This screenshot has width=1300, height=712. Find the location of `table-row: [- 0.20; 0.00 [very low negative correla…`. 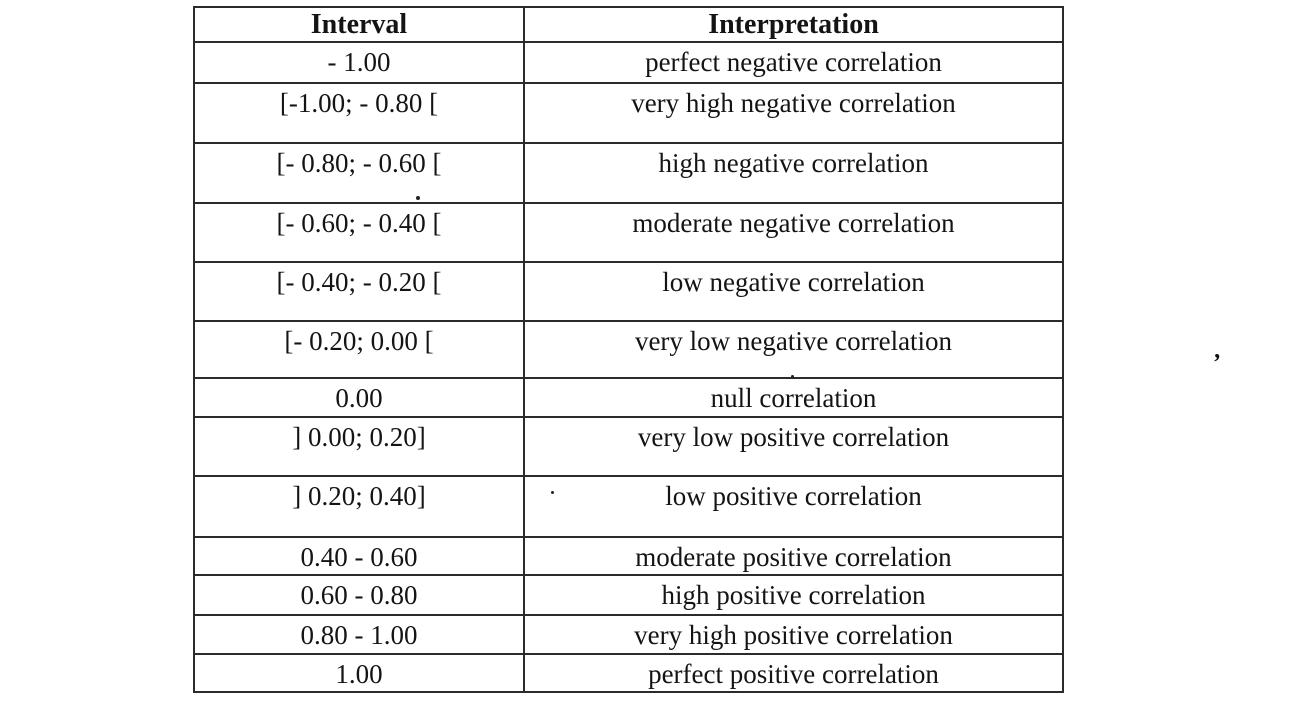

table-row: [- 0.20; 0.00 [very low negative correla… is located at coordinates (628, 349).